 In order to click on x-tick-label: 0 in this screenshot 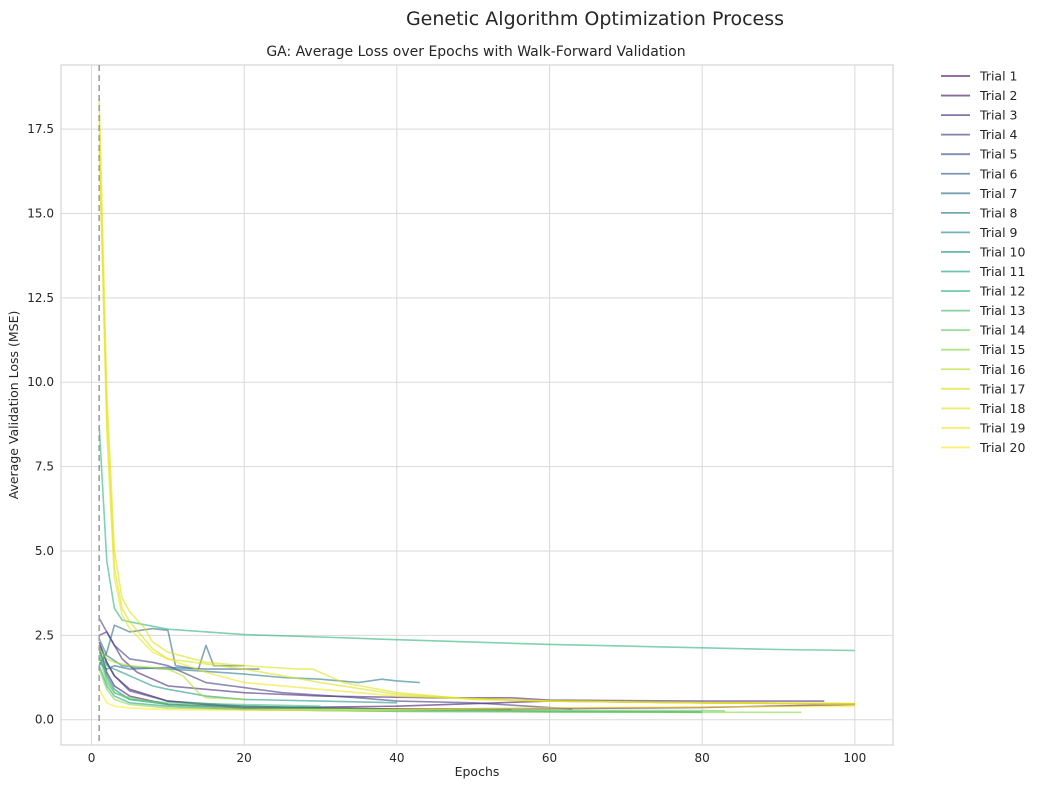, I will do `click(92, 758)`.